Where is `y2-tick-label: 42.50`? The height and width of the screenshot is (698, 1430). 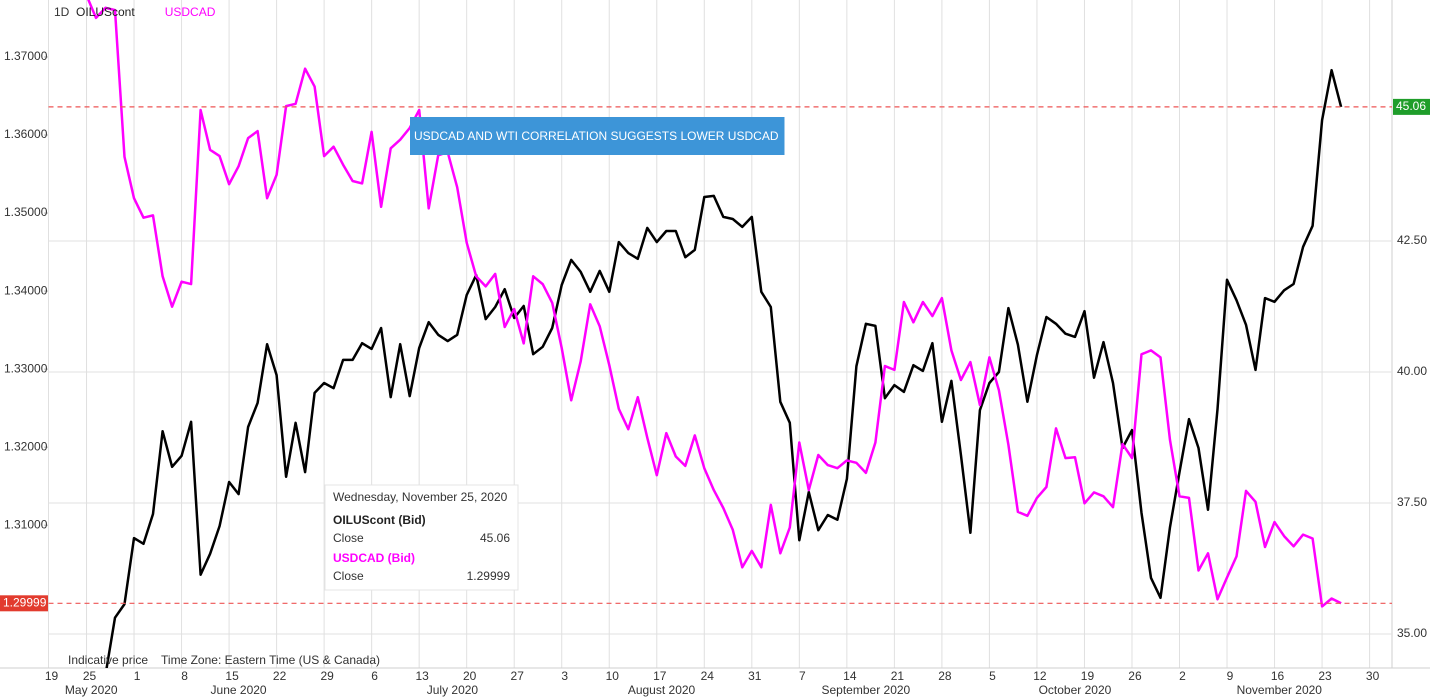
y2-tick-label: 42.50 is located at coordinates (1412, 240).